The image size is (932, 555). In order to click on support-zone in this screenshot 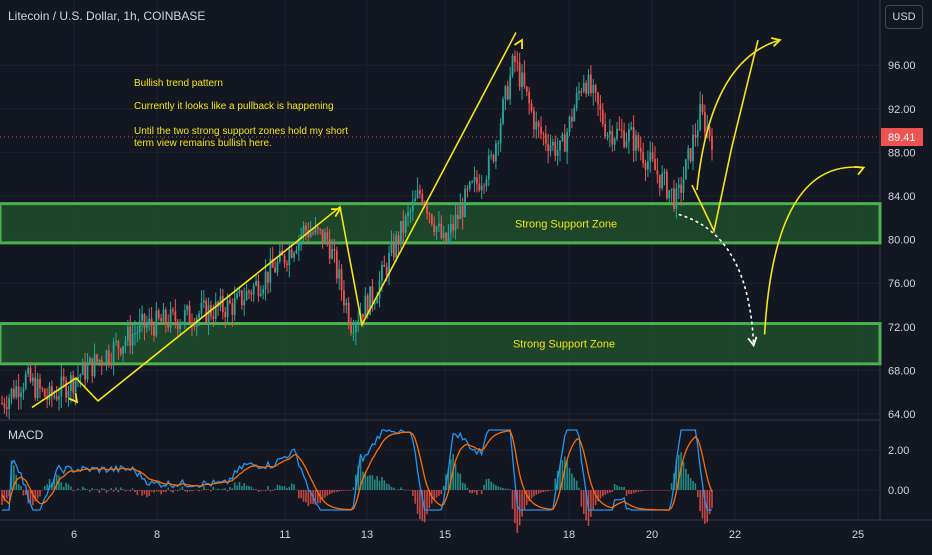, I will do `click(441, 223)`.